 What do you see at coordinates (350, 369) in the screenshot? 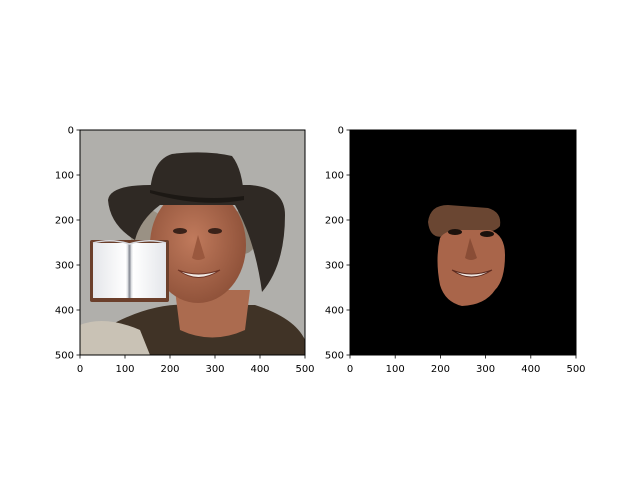
I see `right-xtick-label: 0` at bounding box center [350, 369].